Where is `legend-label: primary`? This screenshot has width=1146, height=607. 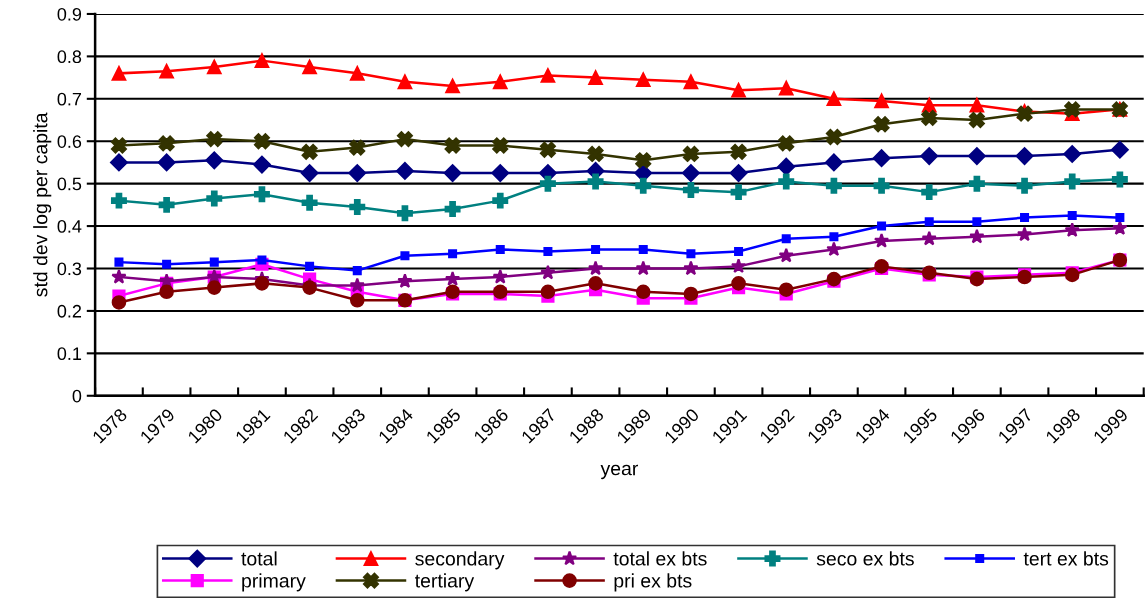
legend-label: primary is located at coordinates (274, 582).